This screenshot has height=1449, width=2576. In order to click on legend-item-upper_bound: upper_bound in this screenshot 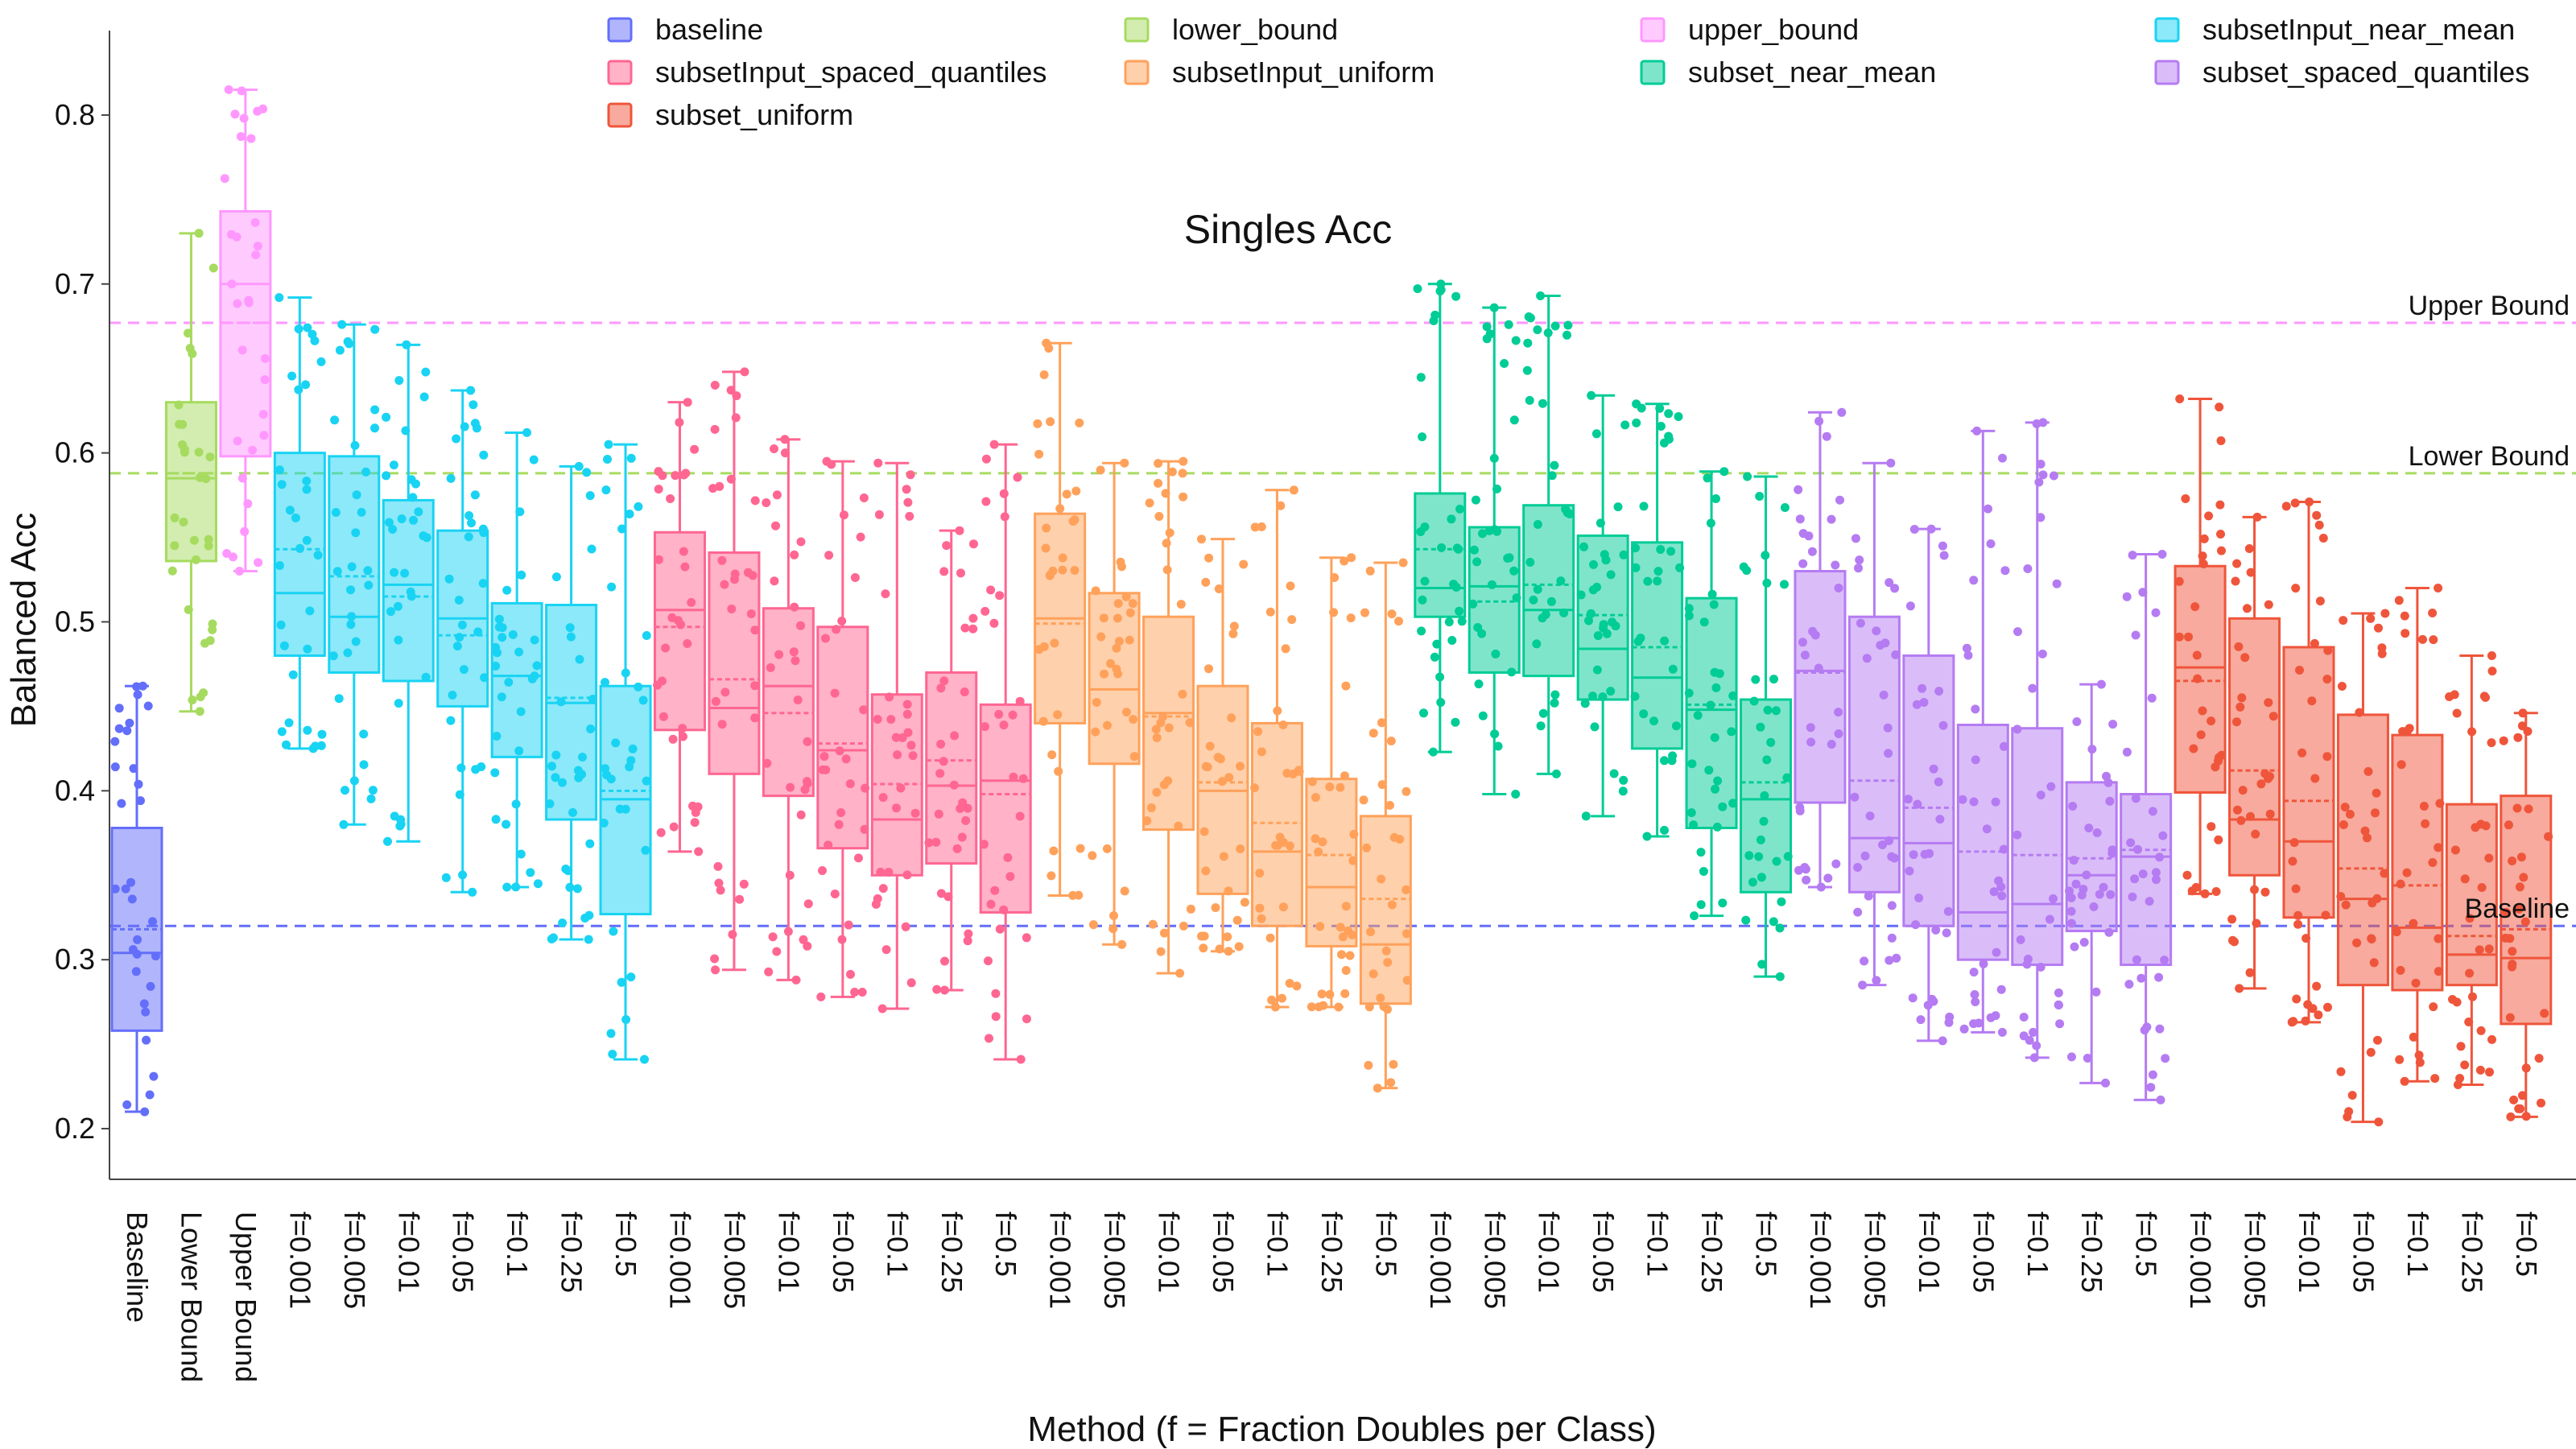, I will do `click(1749, 29)`.